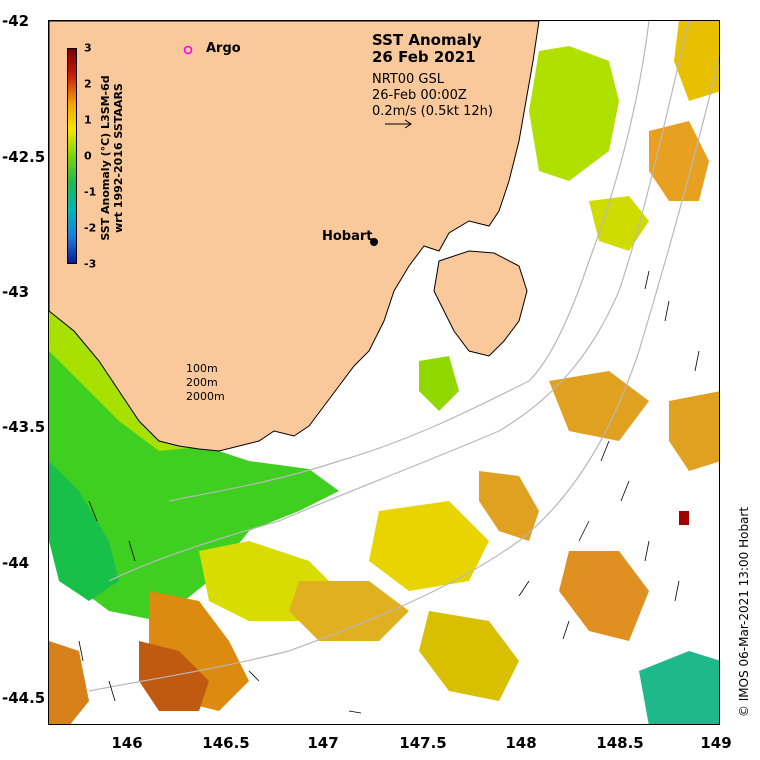 The image size is (760, 760). What do you see at coordinates (432, 111) in the screenshot?
I see `subtitle-line: 0.2m/s (0.5kt 12h)` at bounding box center [432, 111].